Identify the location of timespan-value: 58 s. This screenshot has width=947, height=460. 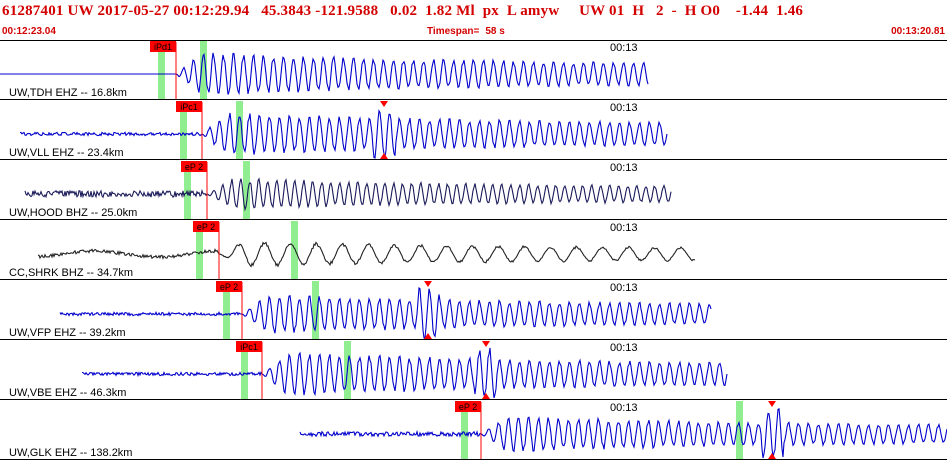
(495, 31).